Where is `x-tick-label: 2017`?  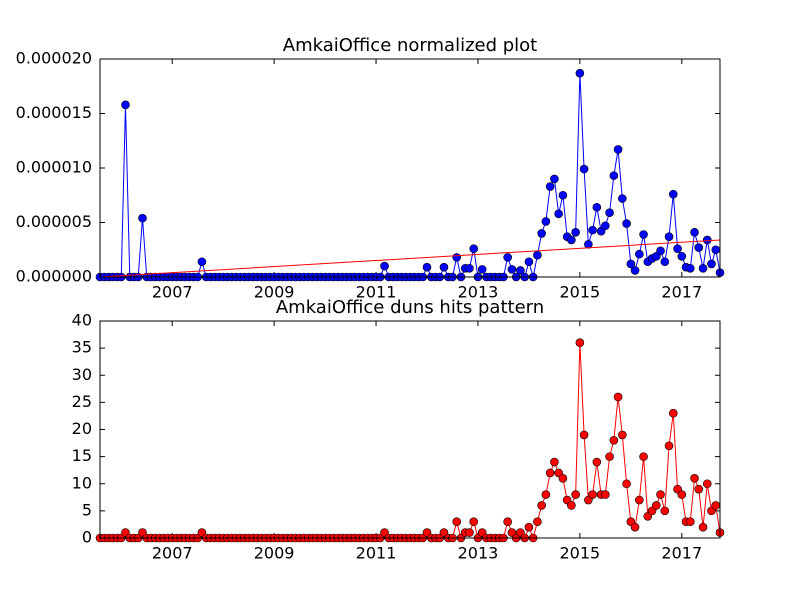 x-tick-label: 2017 is located at coordinates (681, 292).